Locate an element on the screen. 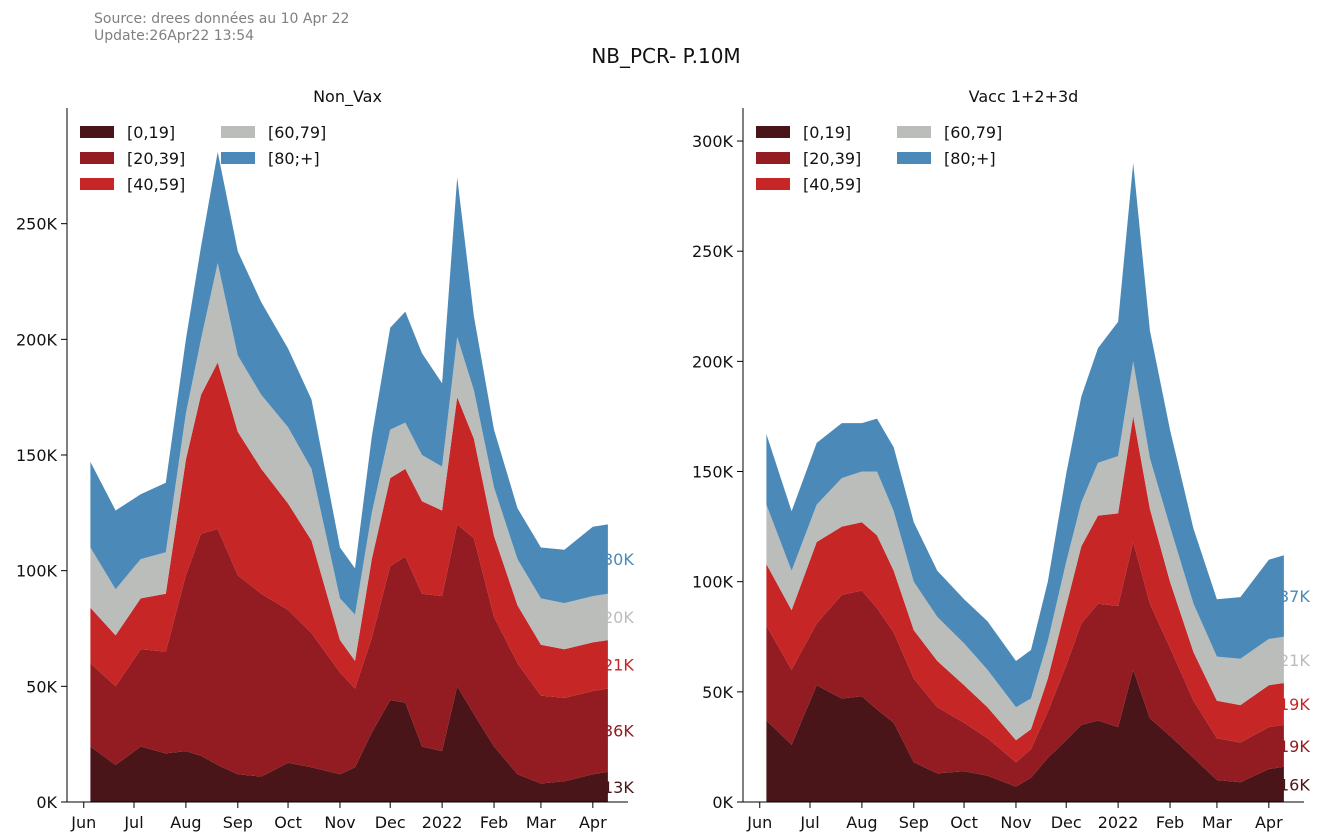 The width and height of the screenshot is (1324, 840). subplot-title-vacc: Vacc 1+2+3d is located at coordinates (1024, 96).